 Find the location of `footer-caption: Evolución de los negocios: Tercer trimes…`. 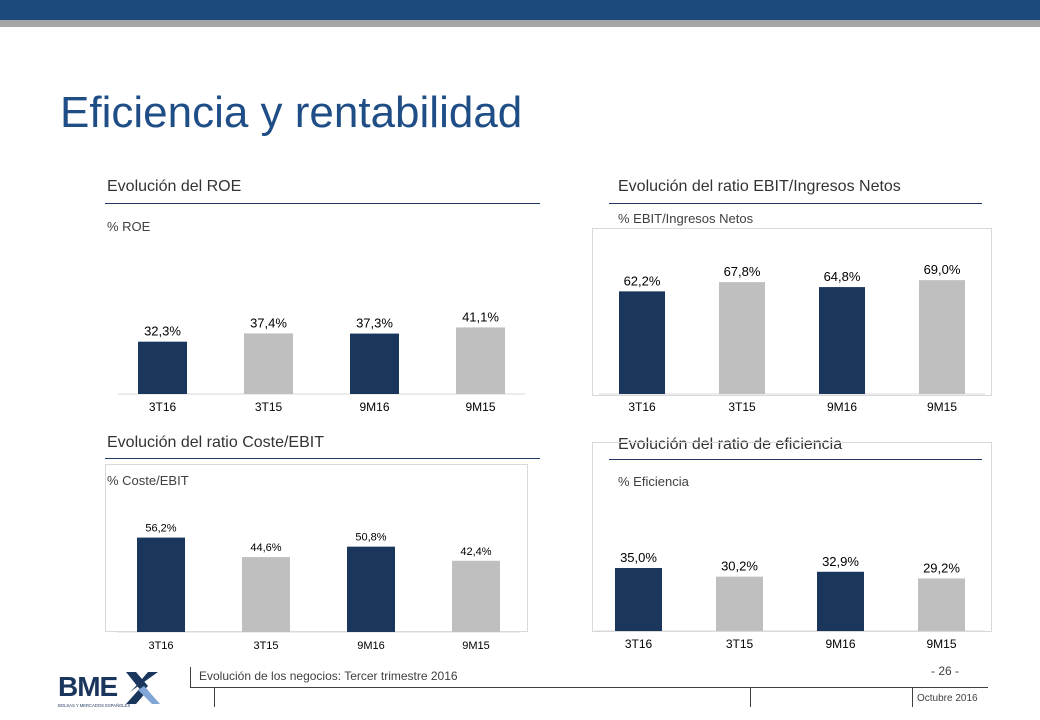

footer-caption: Evolución de los negocios: Tercer trimes… is located at coordinates (328, 676).